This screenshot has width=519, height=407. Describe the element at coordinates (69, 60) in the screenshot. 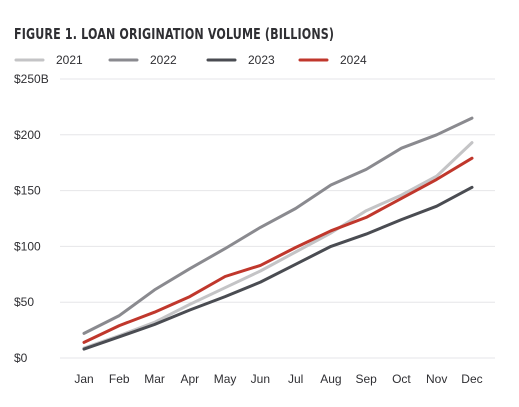

I see `legend-label-2021: 2021` at that location.